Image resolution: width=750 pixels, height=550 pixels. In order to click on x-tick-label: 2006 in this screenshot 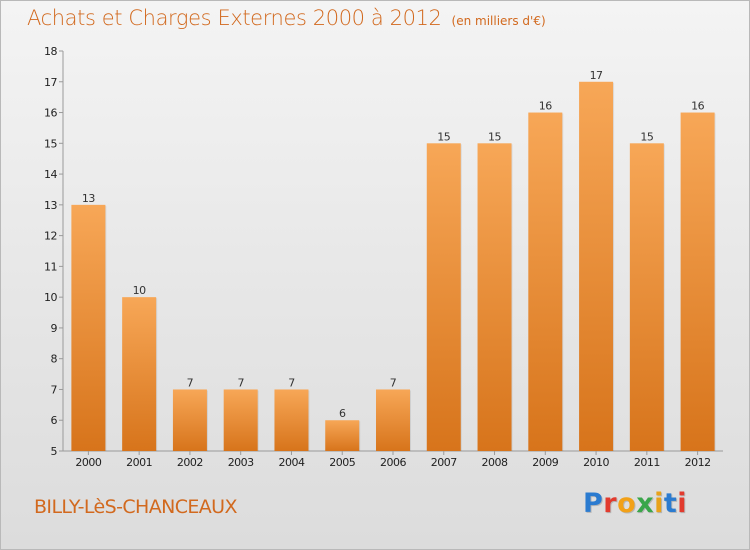, I will do `click(393, 462)`.